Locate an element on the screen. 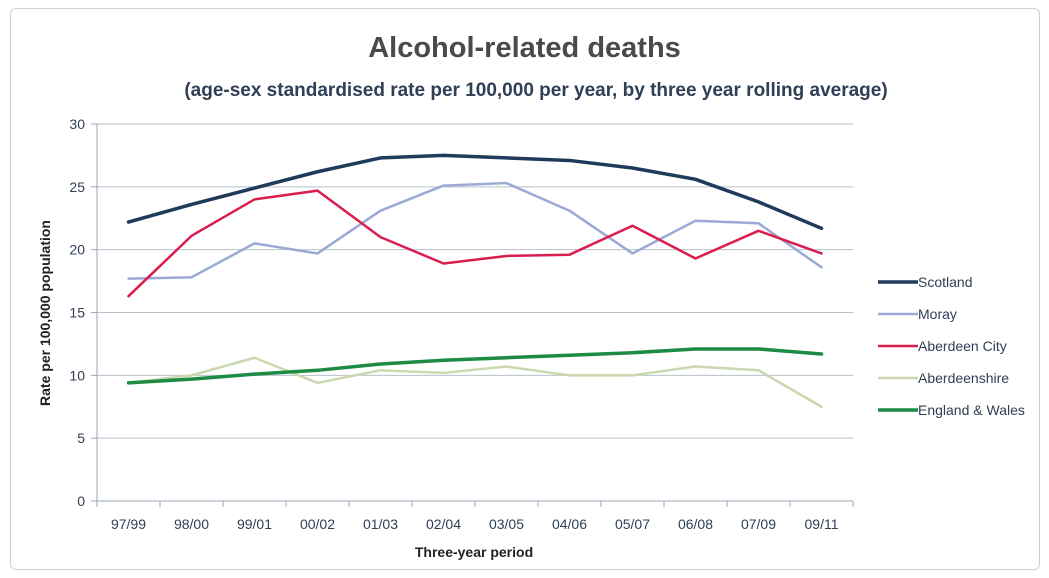  y-tick-label: 5 is located at coordinates (81, 438).